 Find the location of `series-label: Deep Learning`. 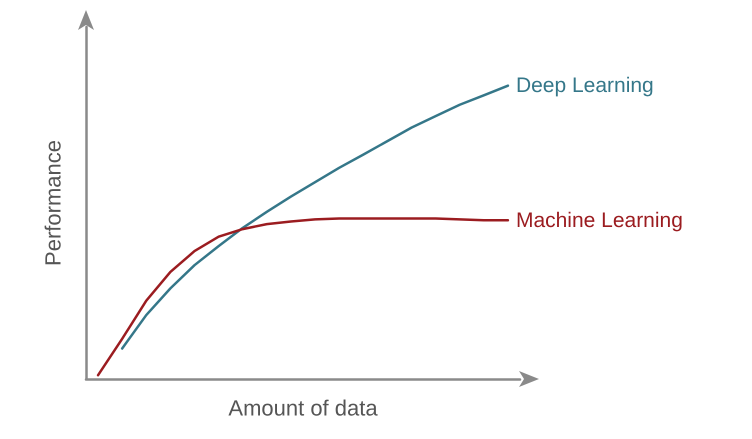

series-label: Deep Learning is located at coordinates (585, 86).